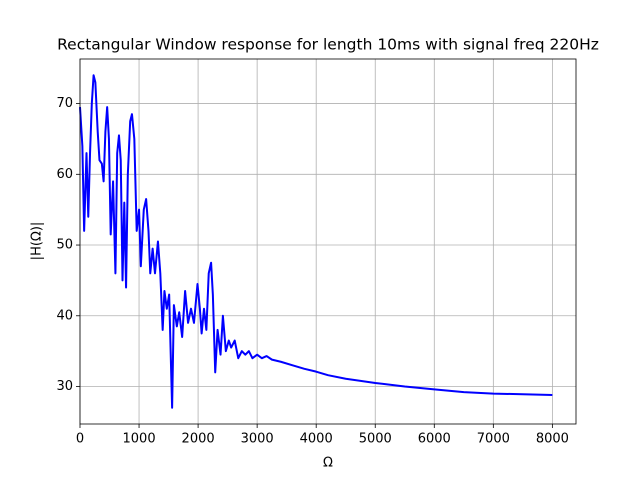 Image resolution: width=640 pixels, height=480 pixels. Describe the element at coordinates (64, 174) in the screenshot. I see `y-tick-label: 60` at that location.